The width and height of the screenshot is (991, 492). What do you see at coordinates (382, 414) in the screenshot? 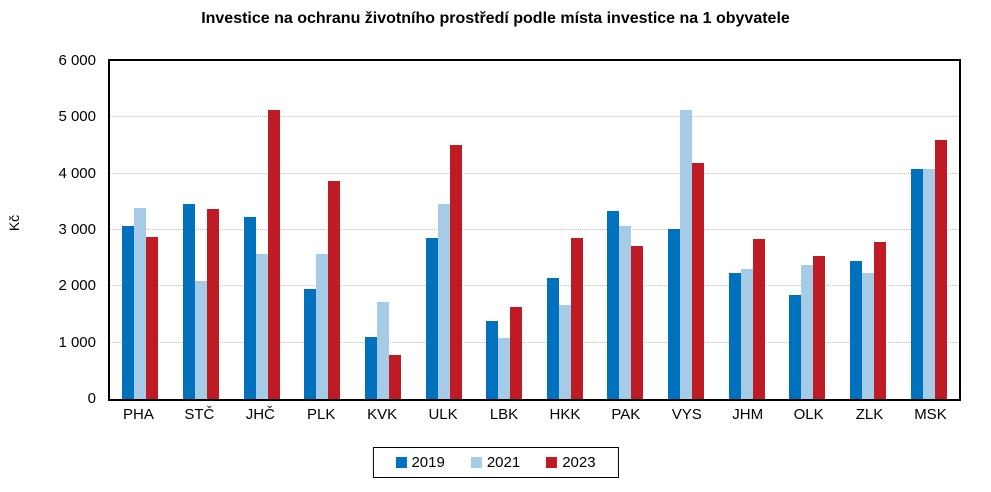
I see `x-tick-label-KVK: KVK` at bounding box center [382, 414].